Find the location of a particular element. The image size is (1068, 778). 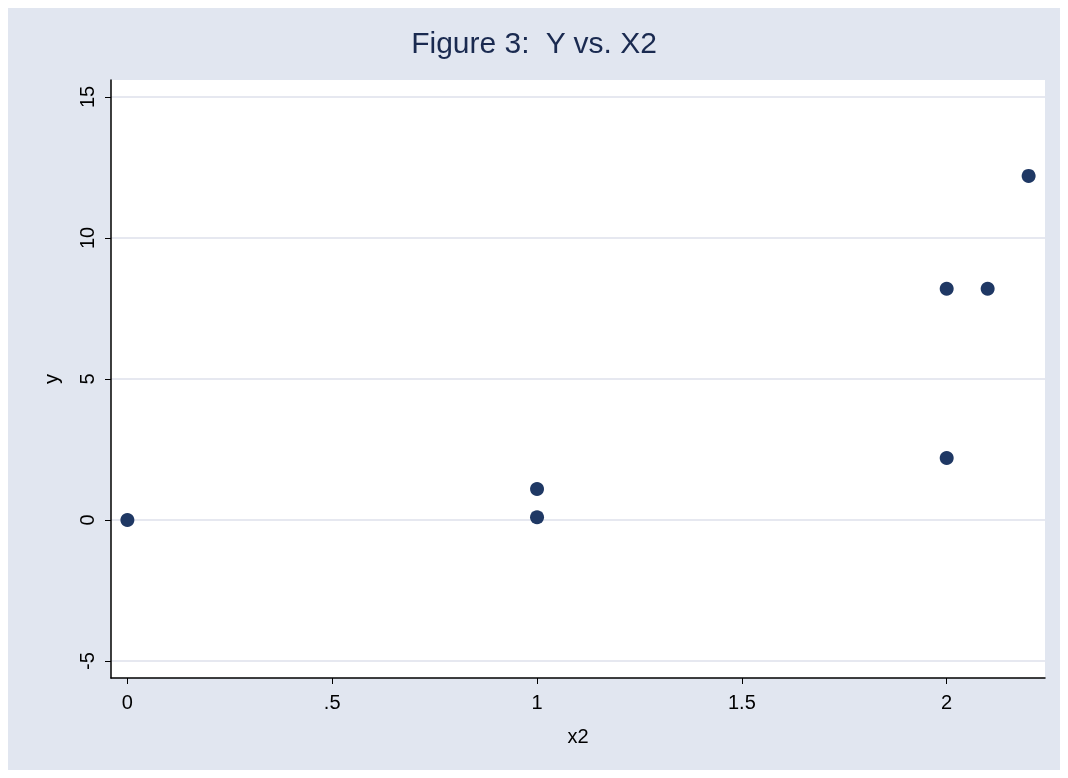

x-tick-label: 1.5 is located at coordinates (741, 702).